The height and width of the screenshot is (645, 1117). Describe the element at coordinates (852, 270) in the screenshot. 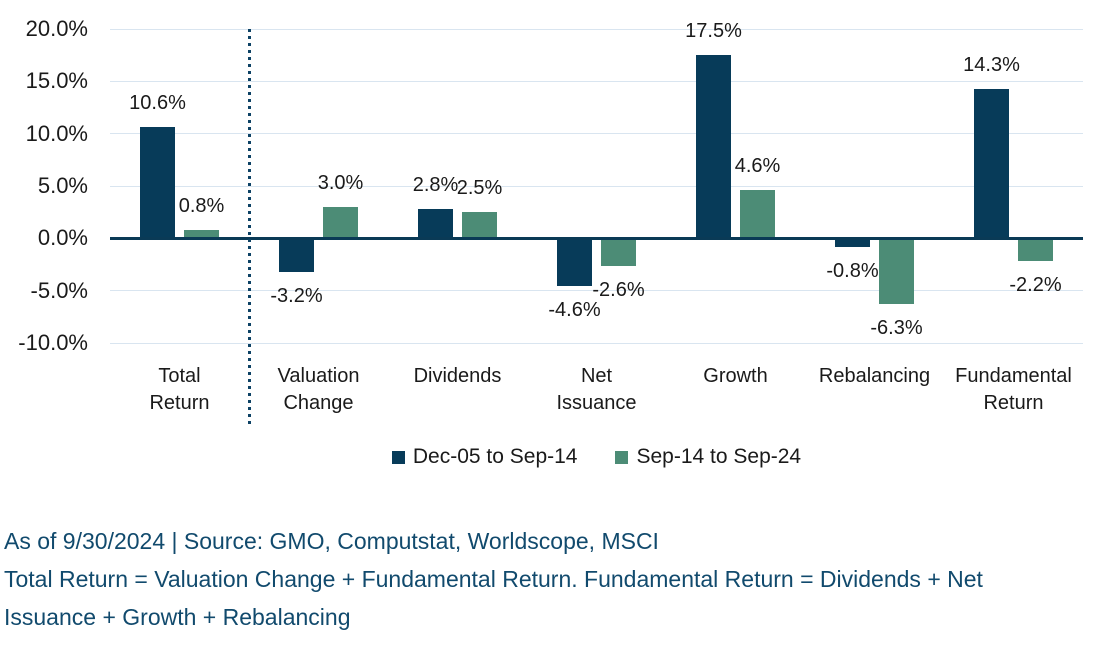

I see `bar-value-label: -0.8%` at that location.